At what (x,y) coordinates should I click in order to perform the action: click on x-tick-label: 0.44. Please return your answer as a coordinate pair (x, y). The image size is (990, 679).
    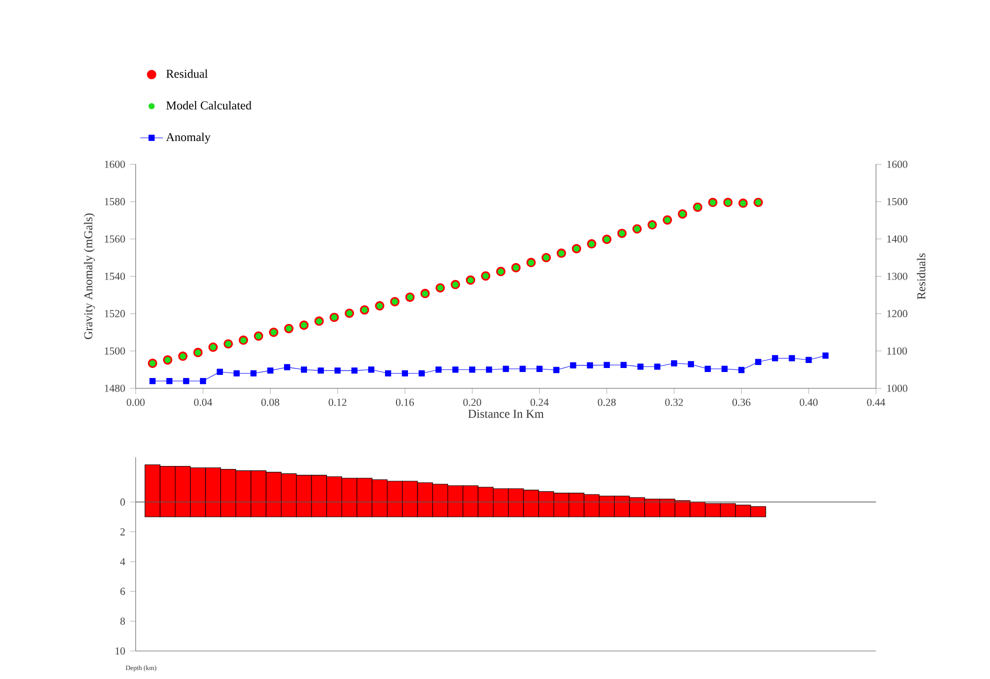
    Looking at the image, I should click on (876, 402).